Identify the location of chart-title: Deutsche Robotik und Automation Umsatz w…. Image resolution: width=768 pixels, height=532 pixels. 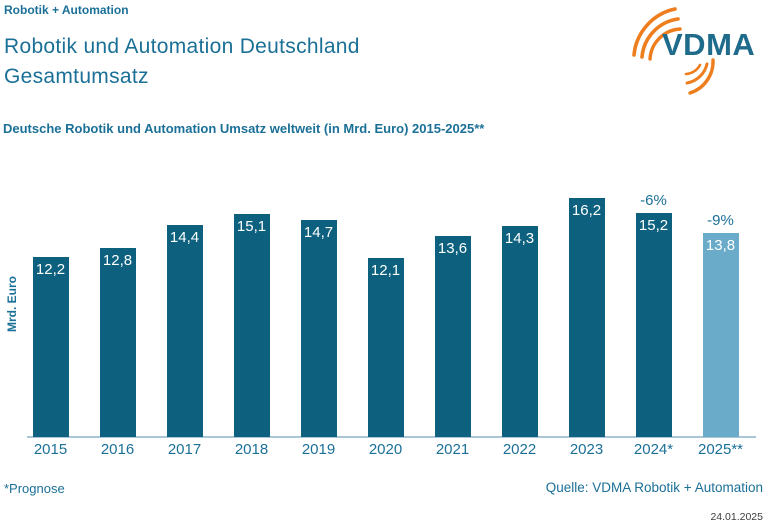
(244, 128).